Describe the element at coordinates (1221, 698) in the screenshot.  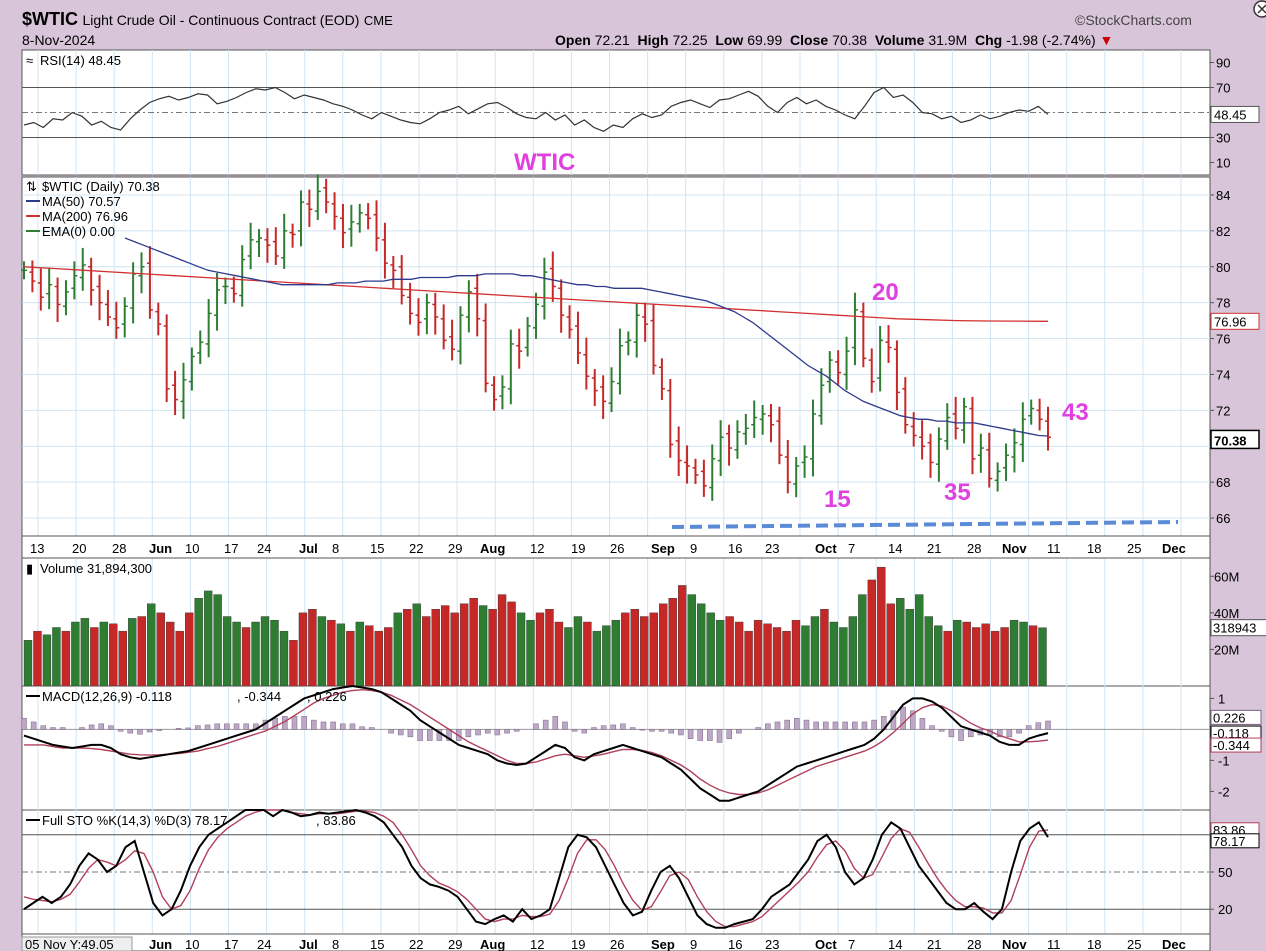
I see `macd-tick-label: 1` at that location.